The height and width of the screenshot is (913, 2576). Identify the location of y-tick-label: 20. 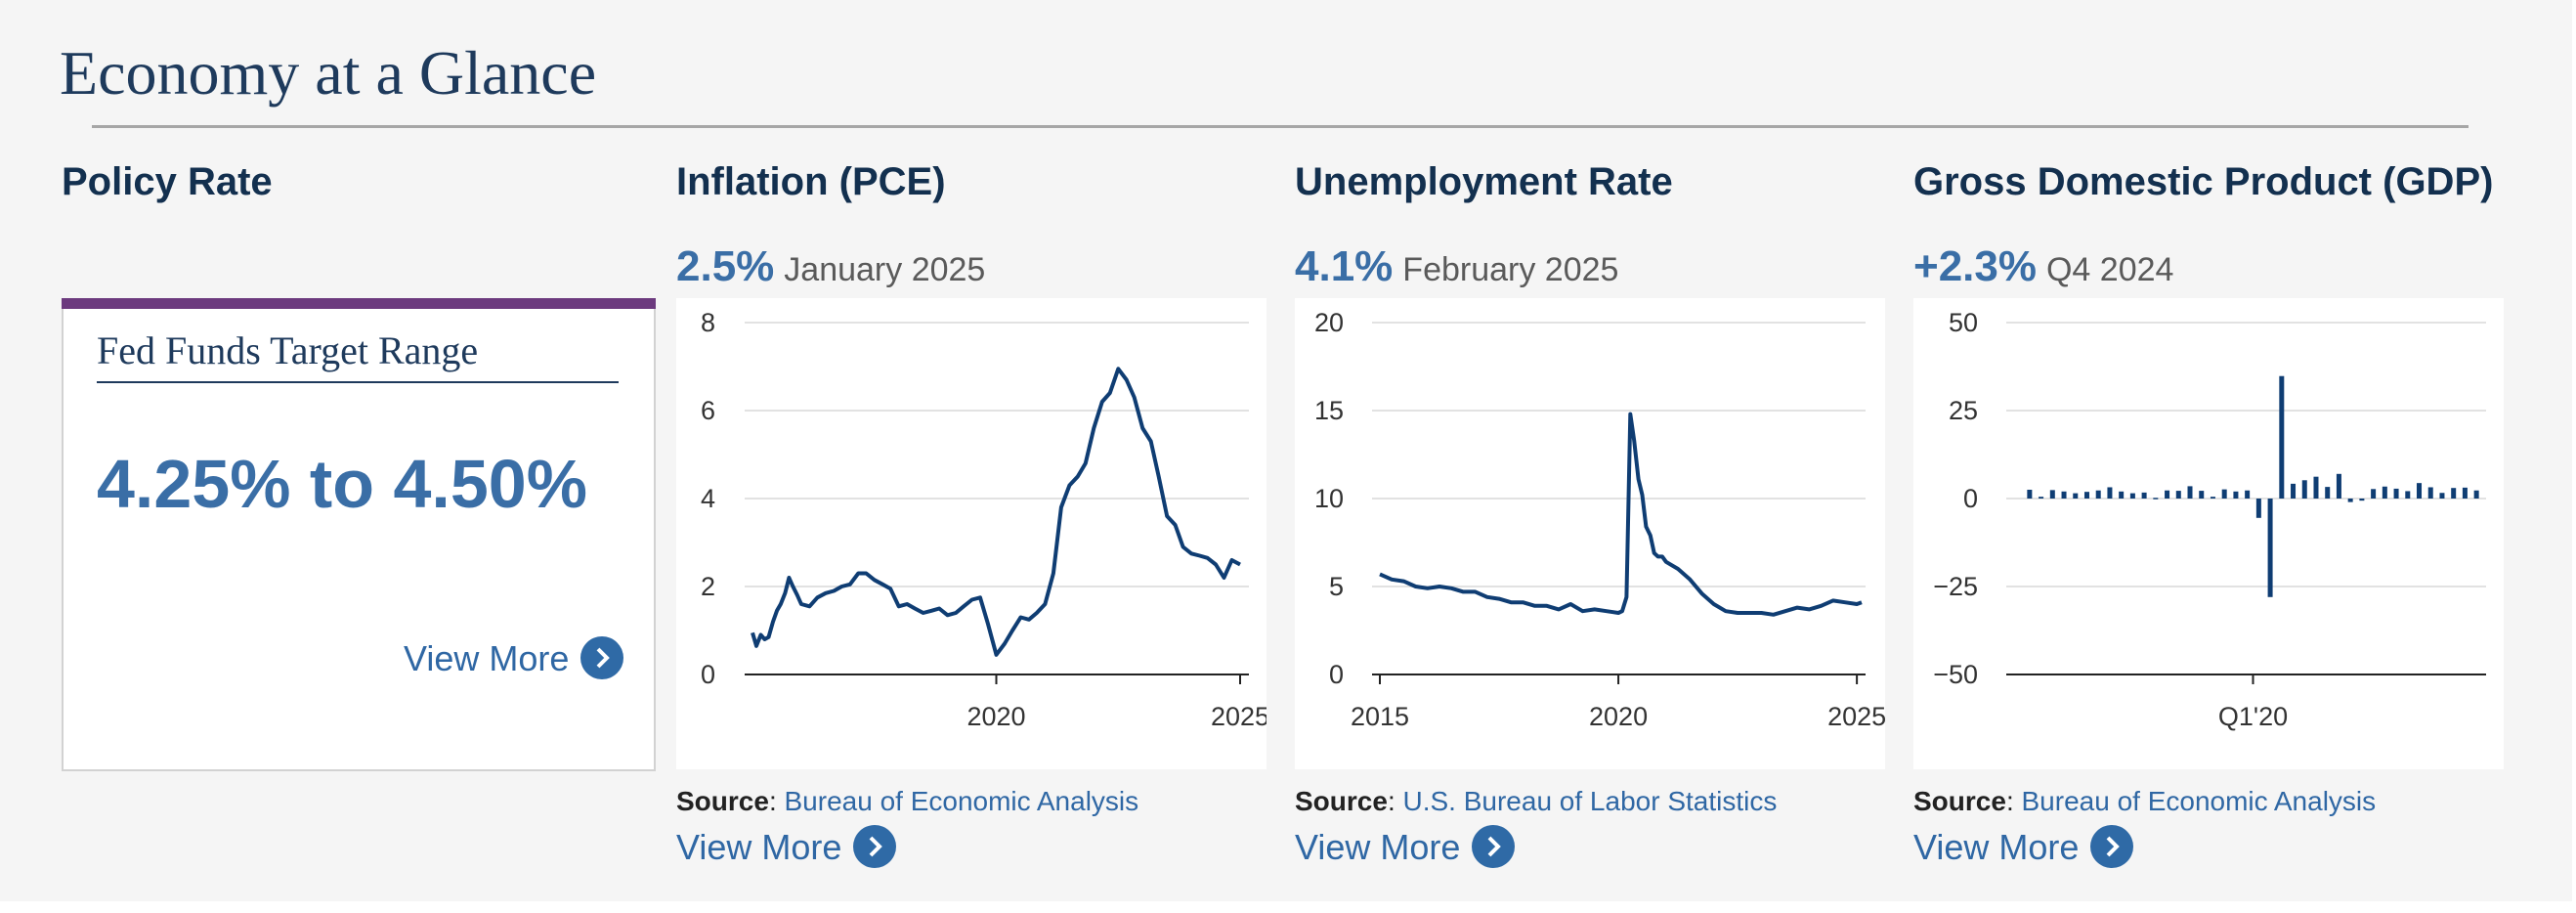
(1329, 323).